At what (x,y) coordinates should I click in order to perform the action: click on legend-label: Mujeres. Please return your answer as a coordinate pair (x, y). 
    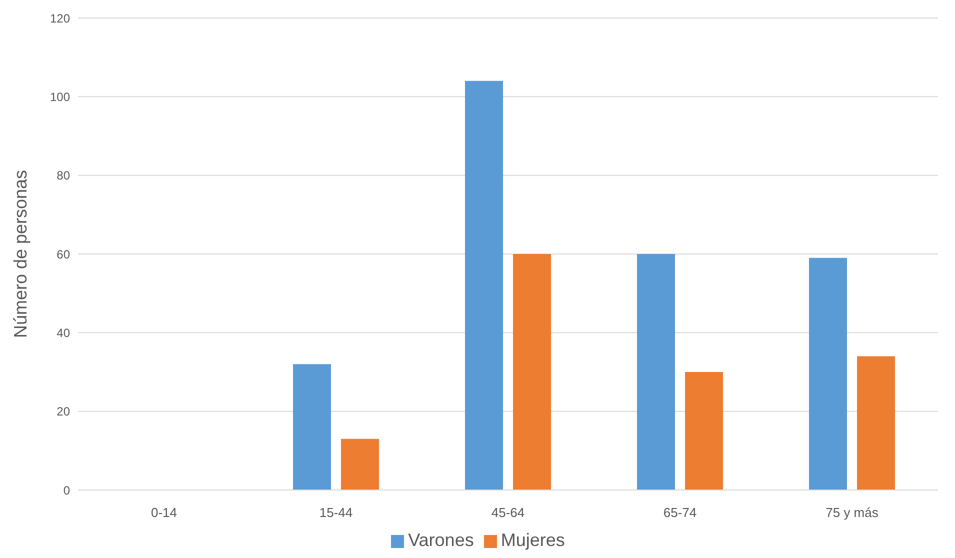
    Looking at the image, I should click on (532, 540).